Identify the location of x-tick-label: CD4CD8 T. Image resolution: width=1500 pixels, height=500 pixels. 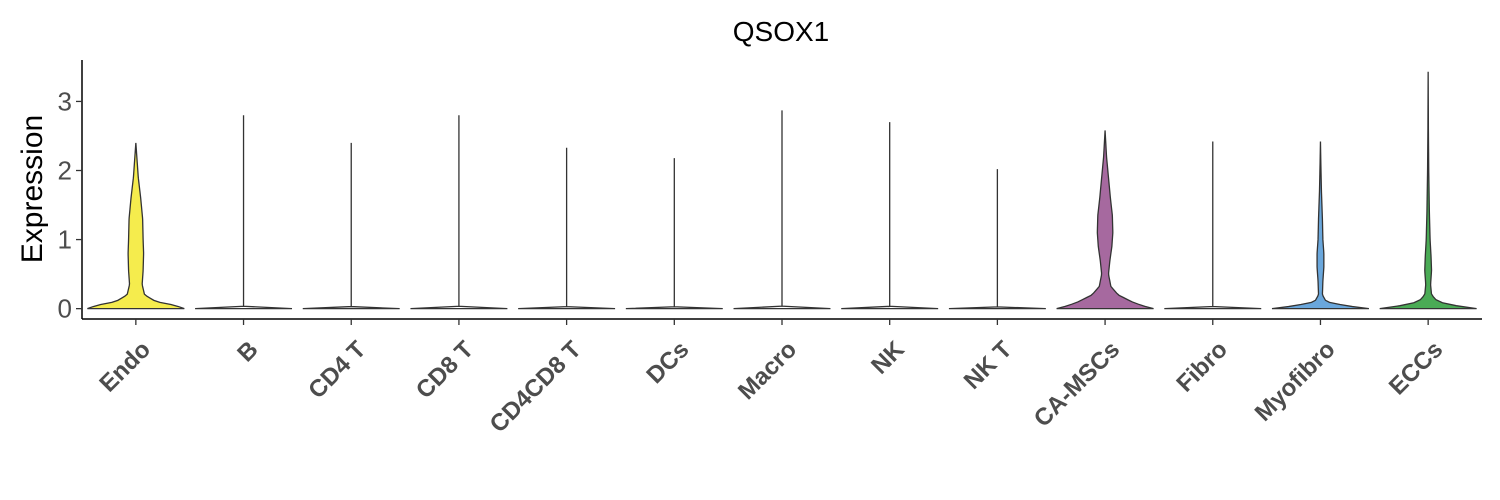
(536, 387).